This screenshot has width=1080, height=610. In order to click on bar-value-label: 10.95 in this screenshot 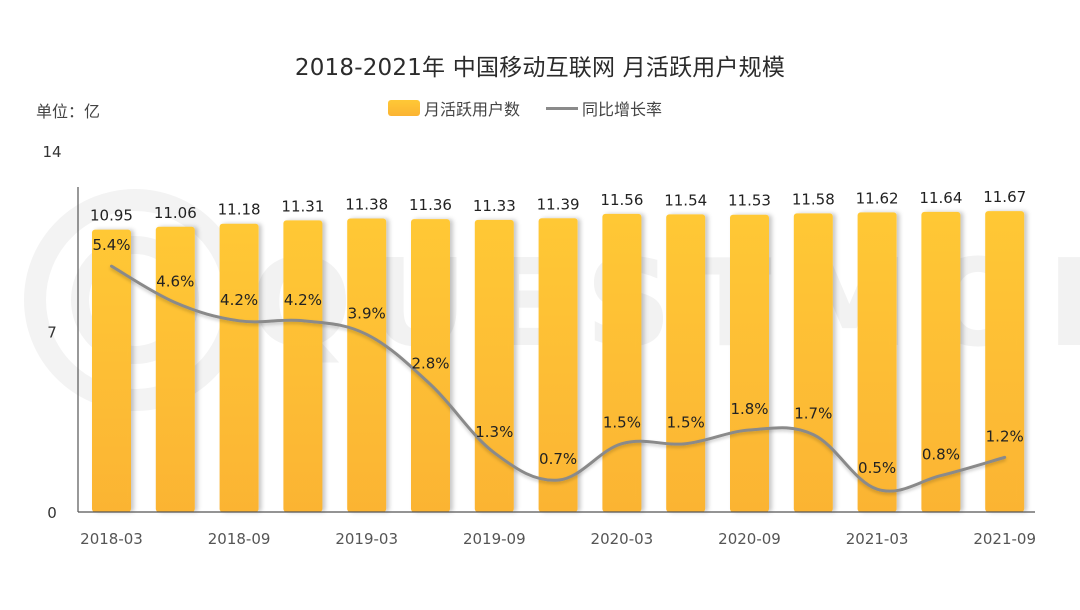, I will do `click(111, 216)`.